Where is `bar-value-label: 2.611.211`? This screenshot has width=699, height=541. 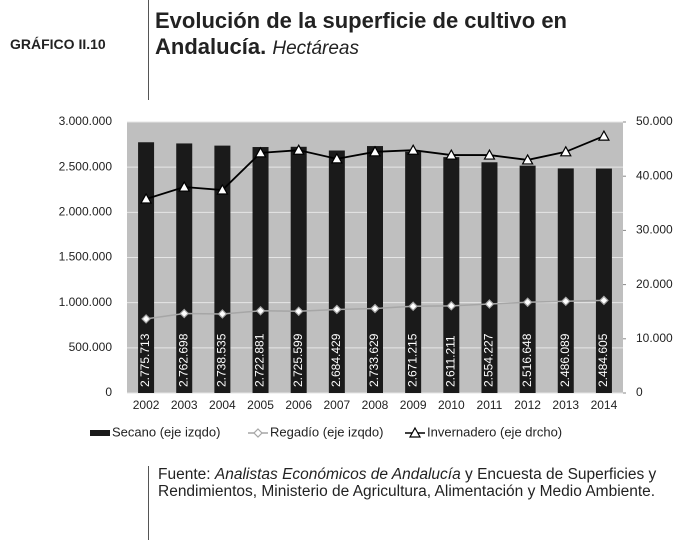
bar-value-label: 2.611.211 is located at coordinates (450, 361).